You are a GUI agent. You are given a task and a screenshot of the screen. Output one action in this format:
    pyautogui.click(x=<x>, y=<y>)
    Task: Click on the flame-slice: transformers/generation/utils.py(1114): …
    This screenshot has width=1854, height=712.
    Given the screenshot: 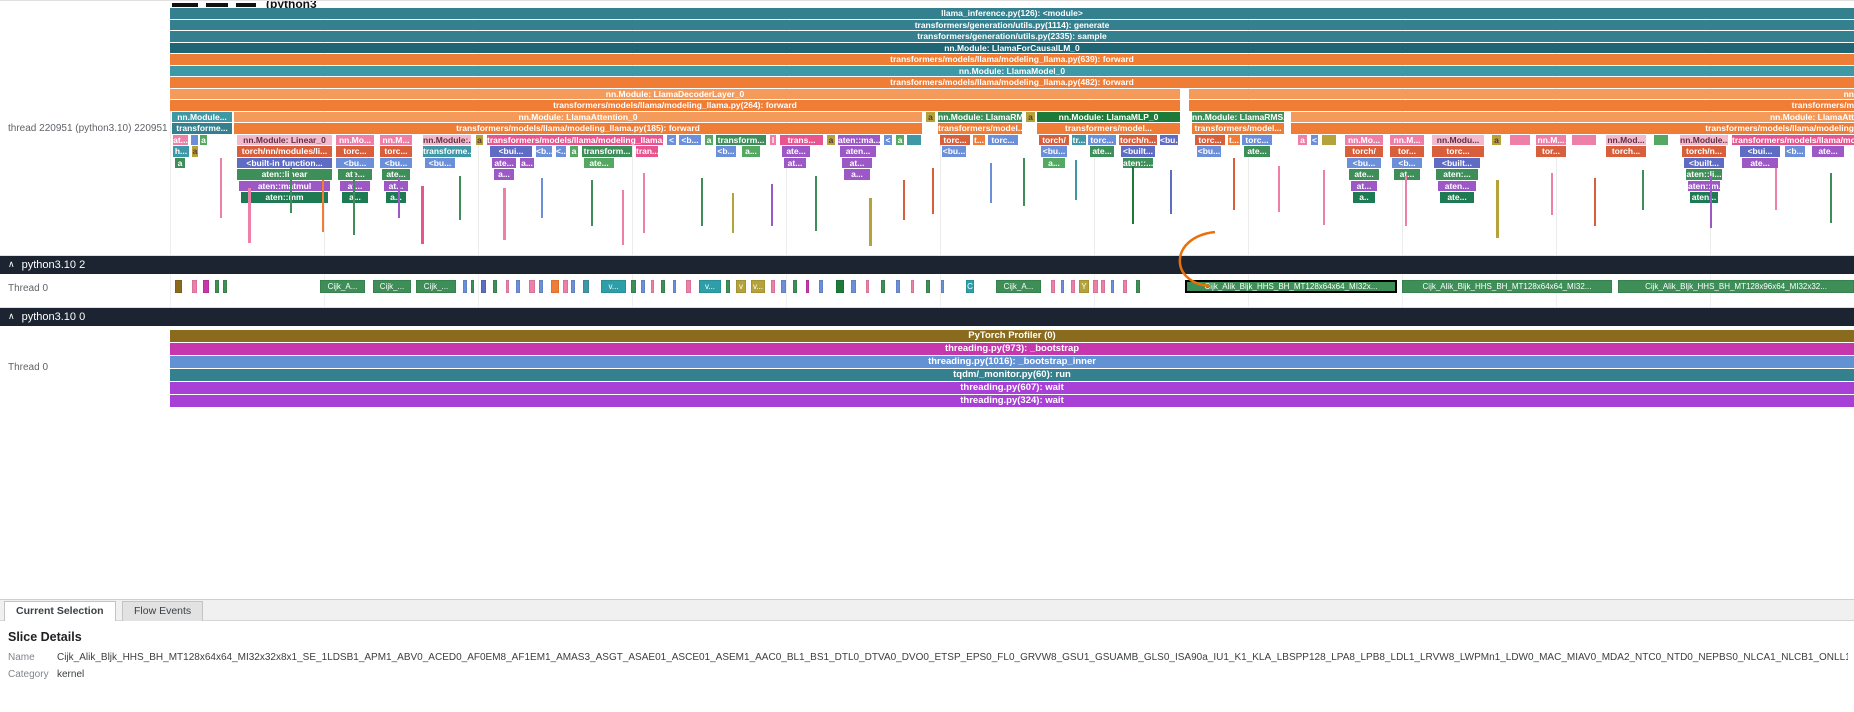 What is the action you would take?
    pyautogui.click(x=1012, y=24)
    